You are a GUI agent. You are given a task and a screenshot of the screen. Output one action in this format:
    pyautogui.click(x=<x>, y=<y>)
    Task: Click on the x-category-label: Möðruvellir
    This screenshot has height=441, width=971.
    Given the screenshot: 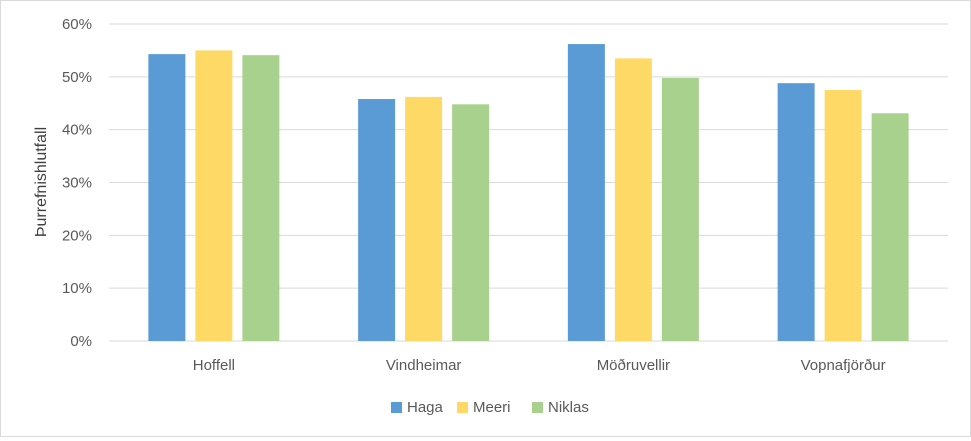 What is the action you would take?
    pyautogui.click(x=633, y=365)
    